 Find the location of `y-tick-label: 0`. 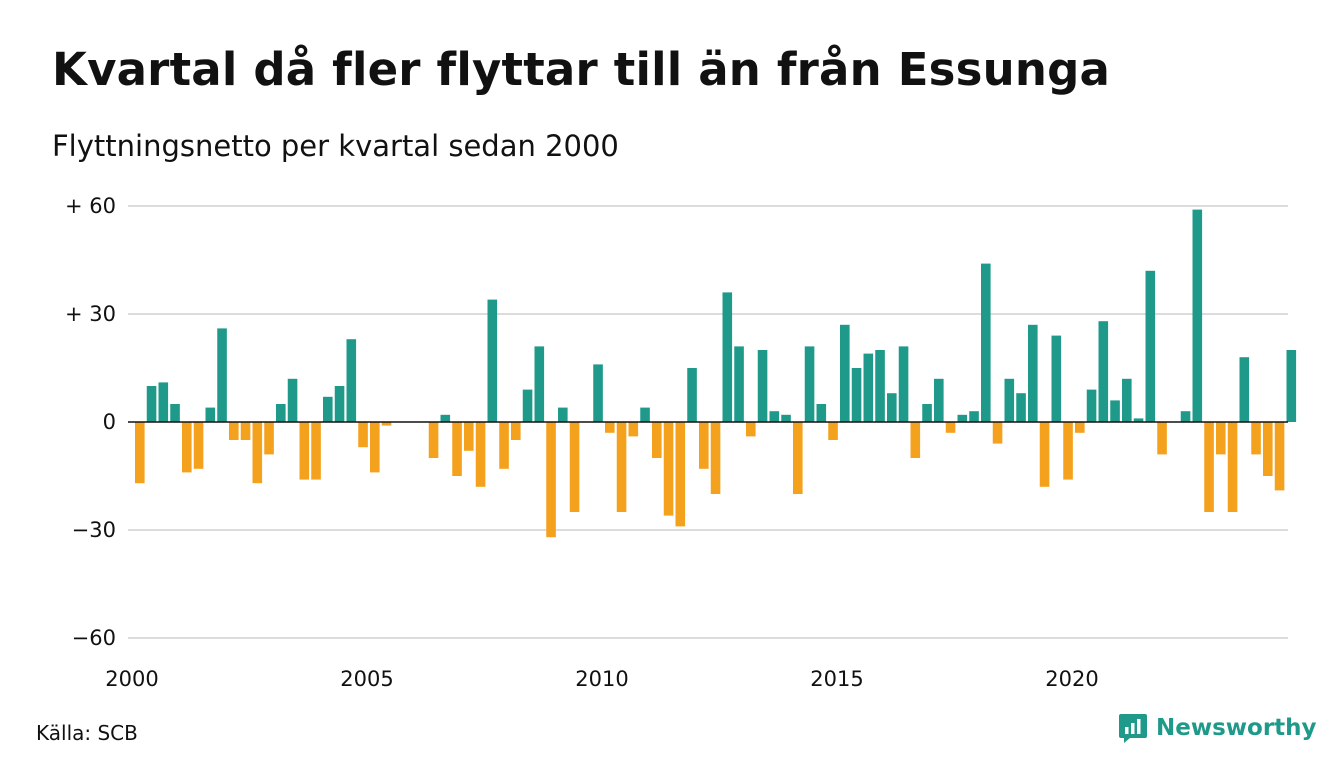

y-tick-label: 0 is located at coordinates (109, 422).